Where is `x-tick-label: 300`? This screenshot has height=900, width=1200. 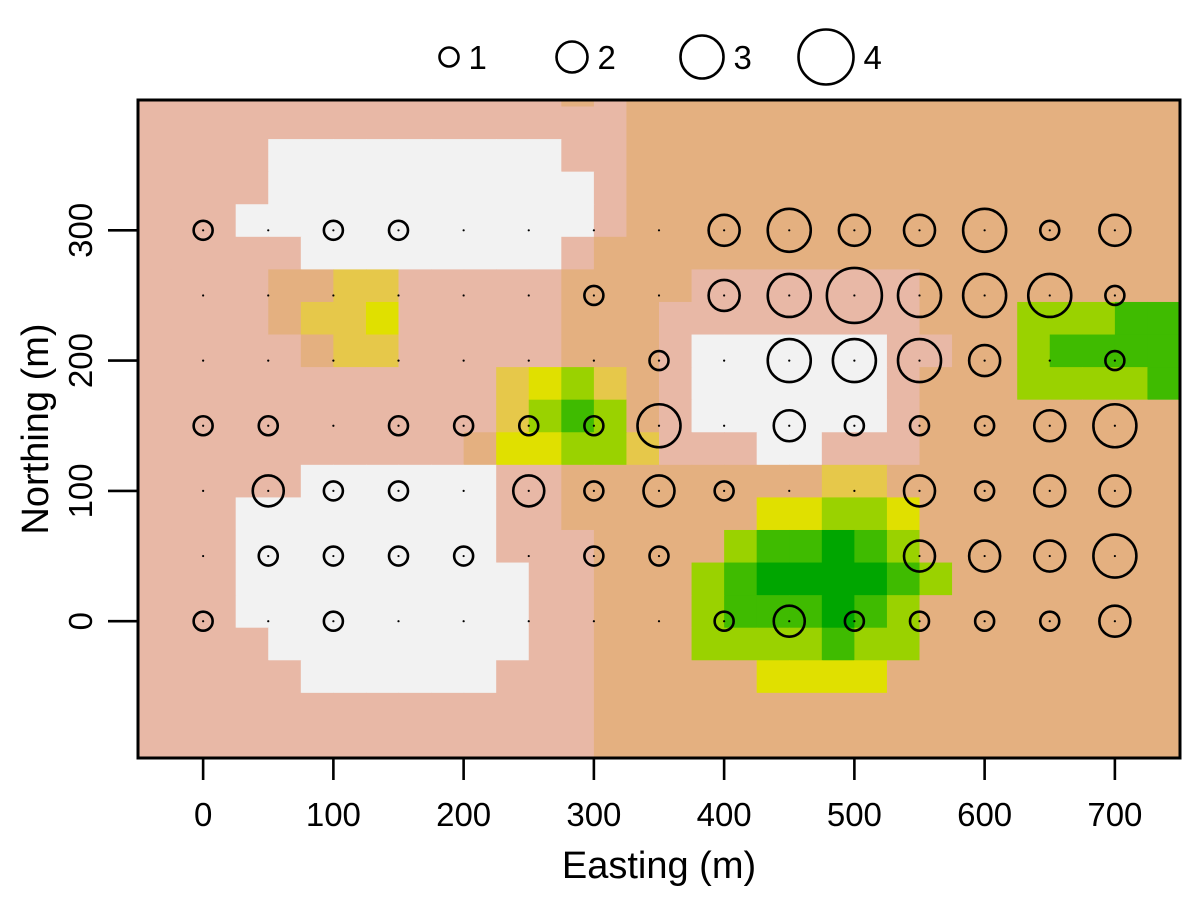
x-tick-label: 300 is located at coordinates (593, 814).